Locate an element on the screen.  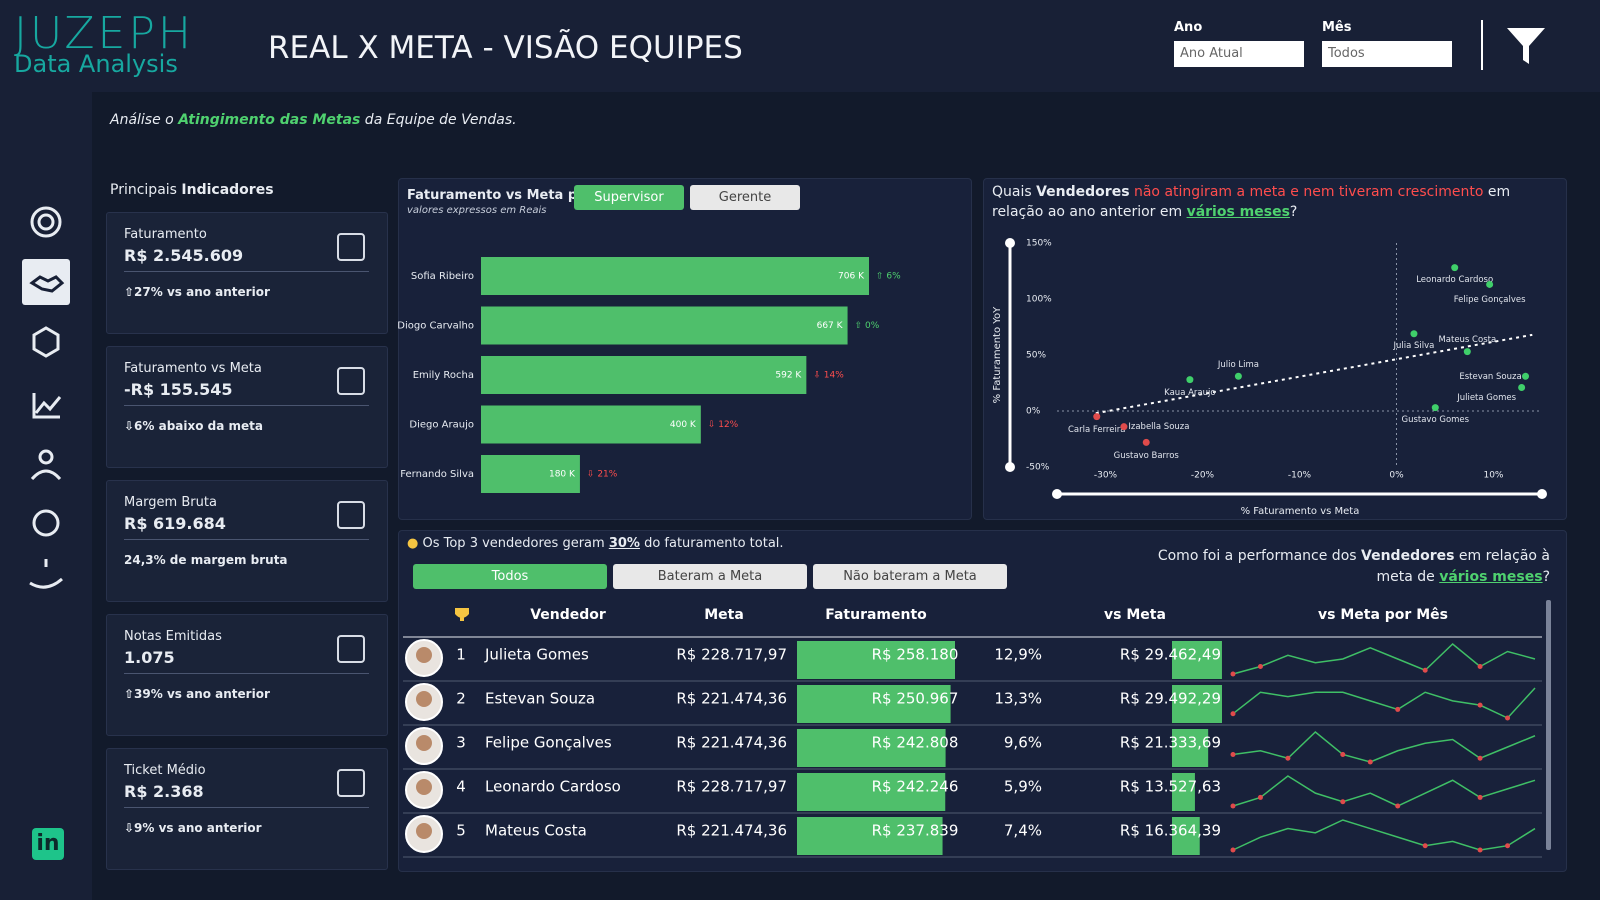
kpi-card: Ticket Médio R$ 2.368 ⇩9% vs ano anterior is located at coordinates (247, 809).